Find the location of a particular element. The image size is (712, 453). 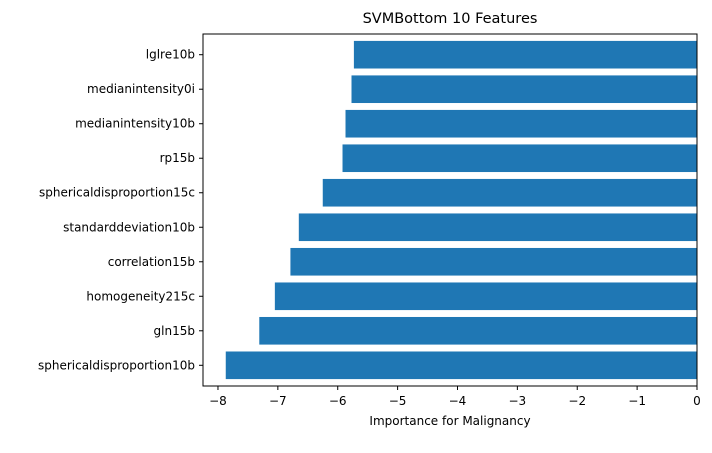

x-tick-label: −4 is located at coordinates (458, 401).